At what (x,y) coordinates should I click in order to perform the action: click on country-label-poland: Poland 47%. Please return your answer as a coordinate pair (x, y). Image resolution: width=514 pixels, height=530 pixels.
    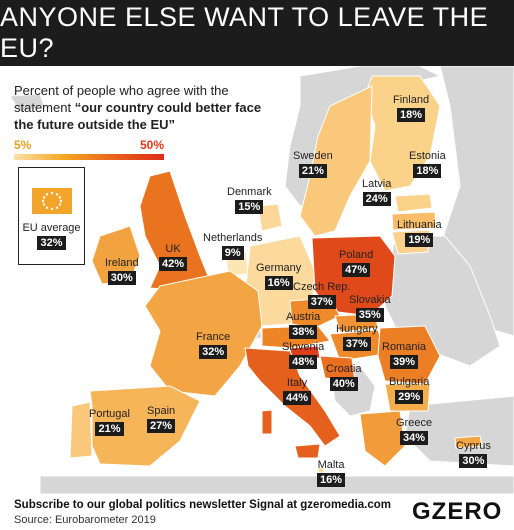
    Looking at the image, I should click on (356, 263).